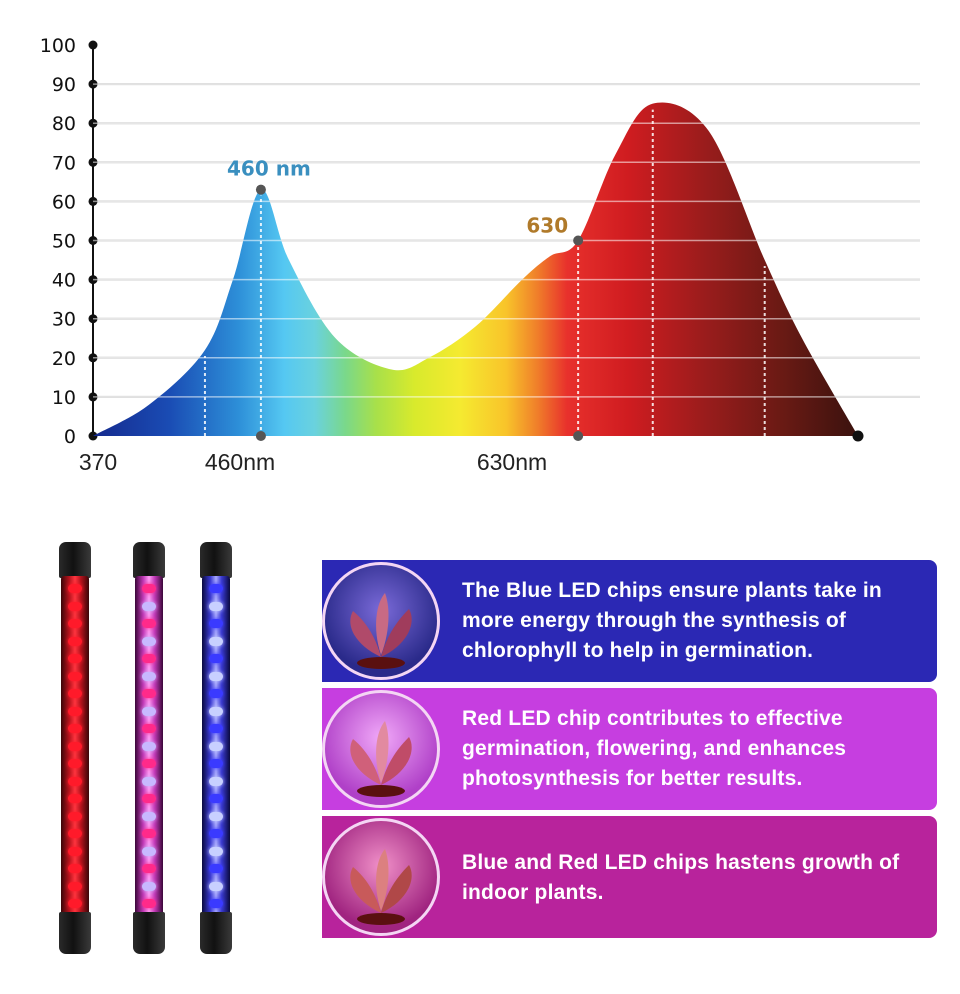 The height and width of the screenshot is (994, 960). Describe the element at coordinates (64, 398) in the screenshot. I see `y-tick-label: 10` at that location.